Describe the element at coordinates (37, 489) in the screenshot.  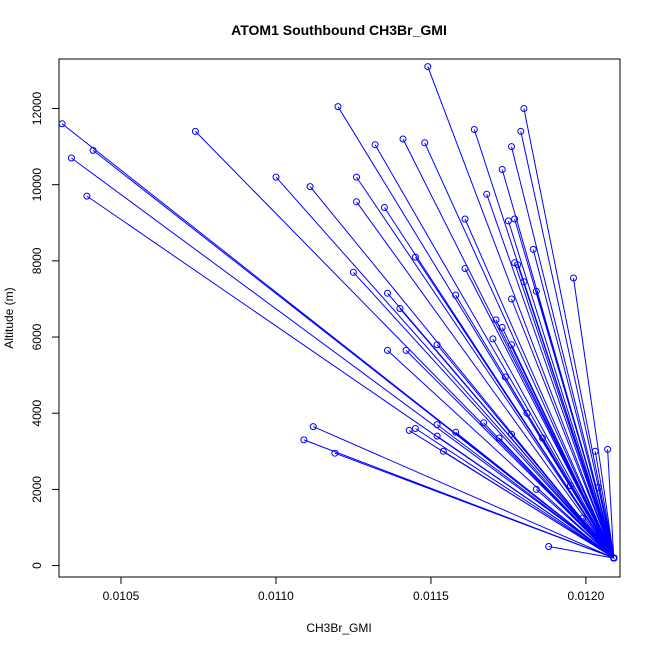
I see `y-tick-label: 2000` at that location.